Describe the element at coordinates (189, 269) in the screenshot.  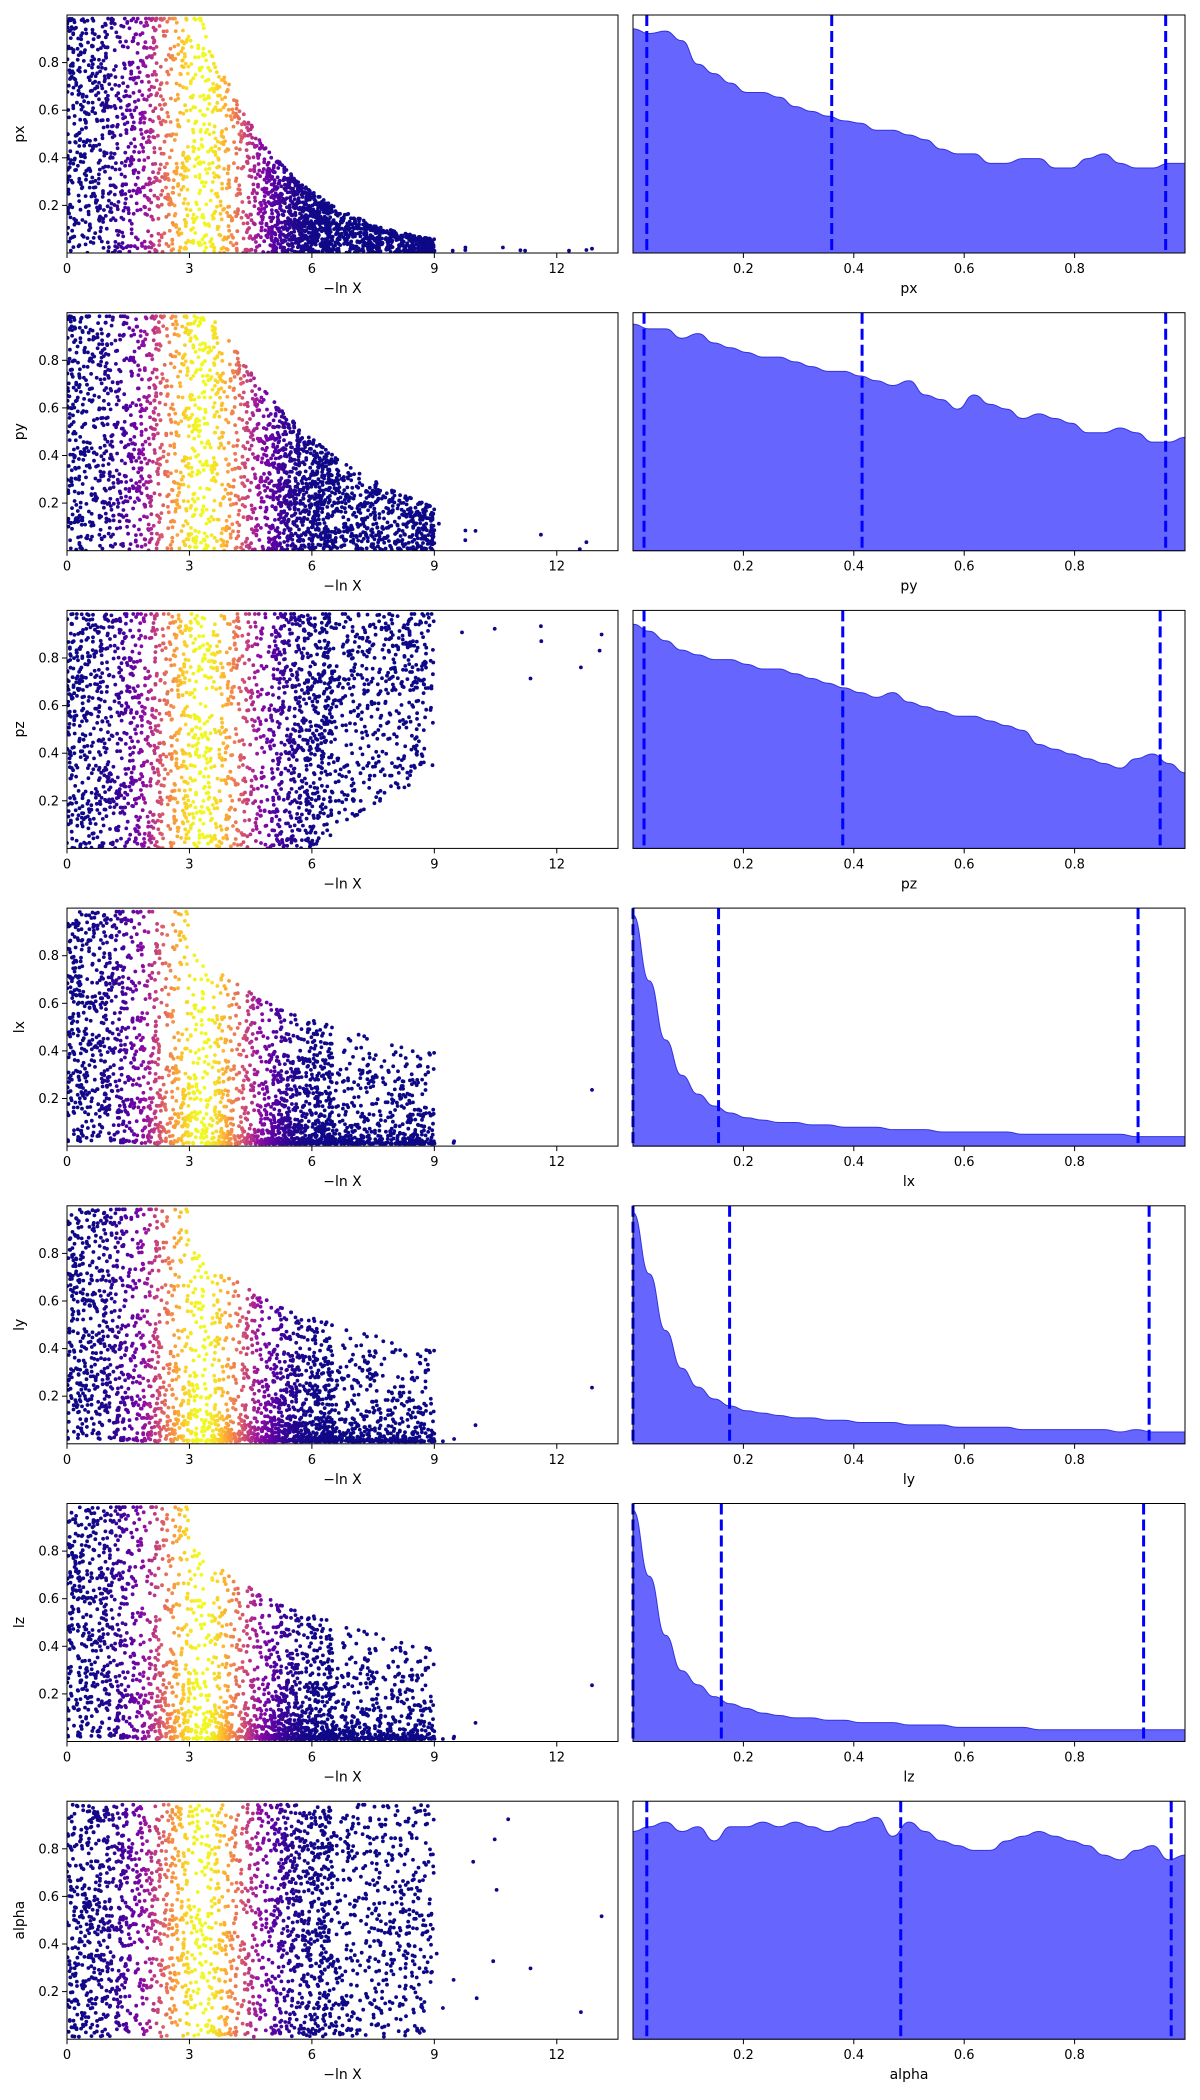
I see `x-tick-label: 3` at that location.